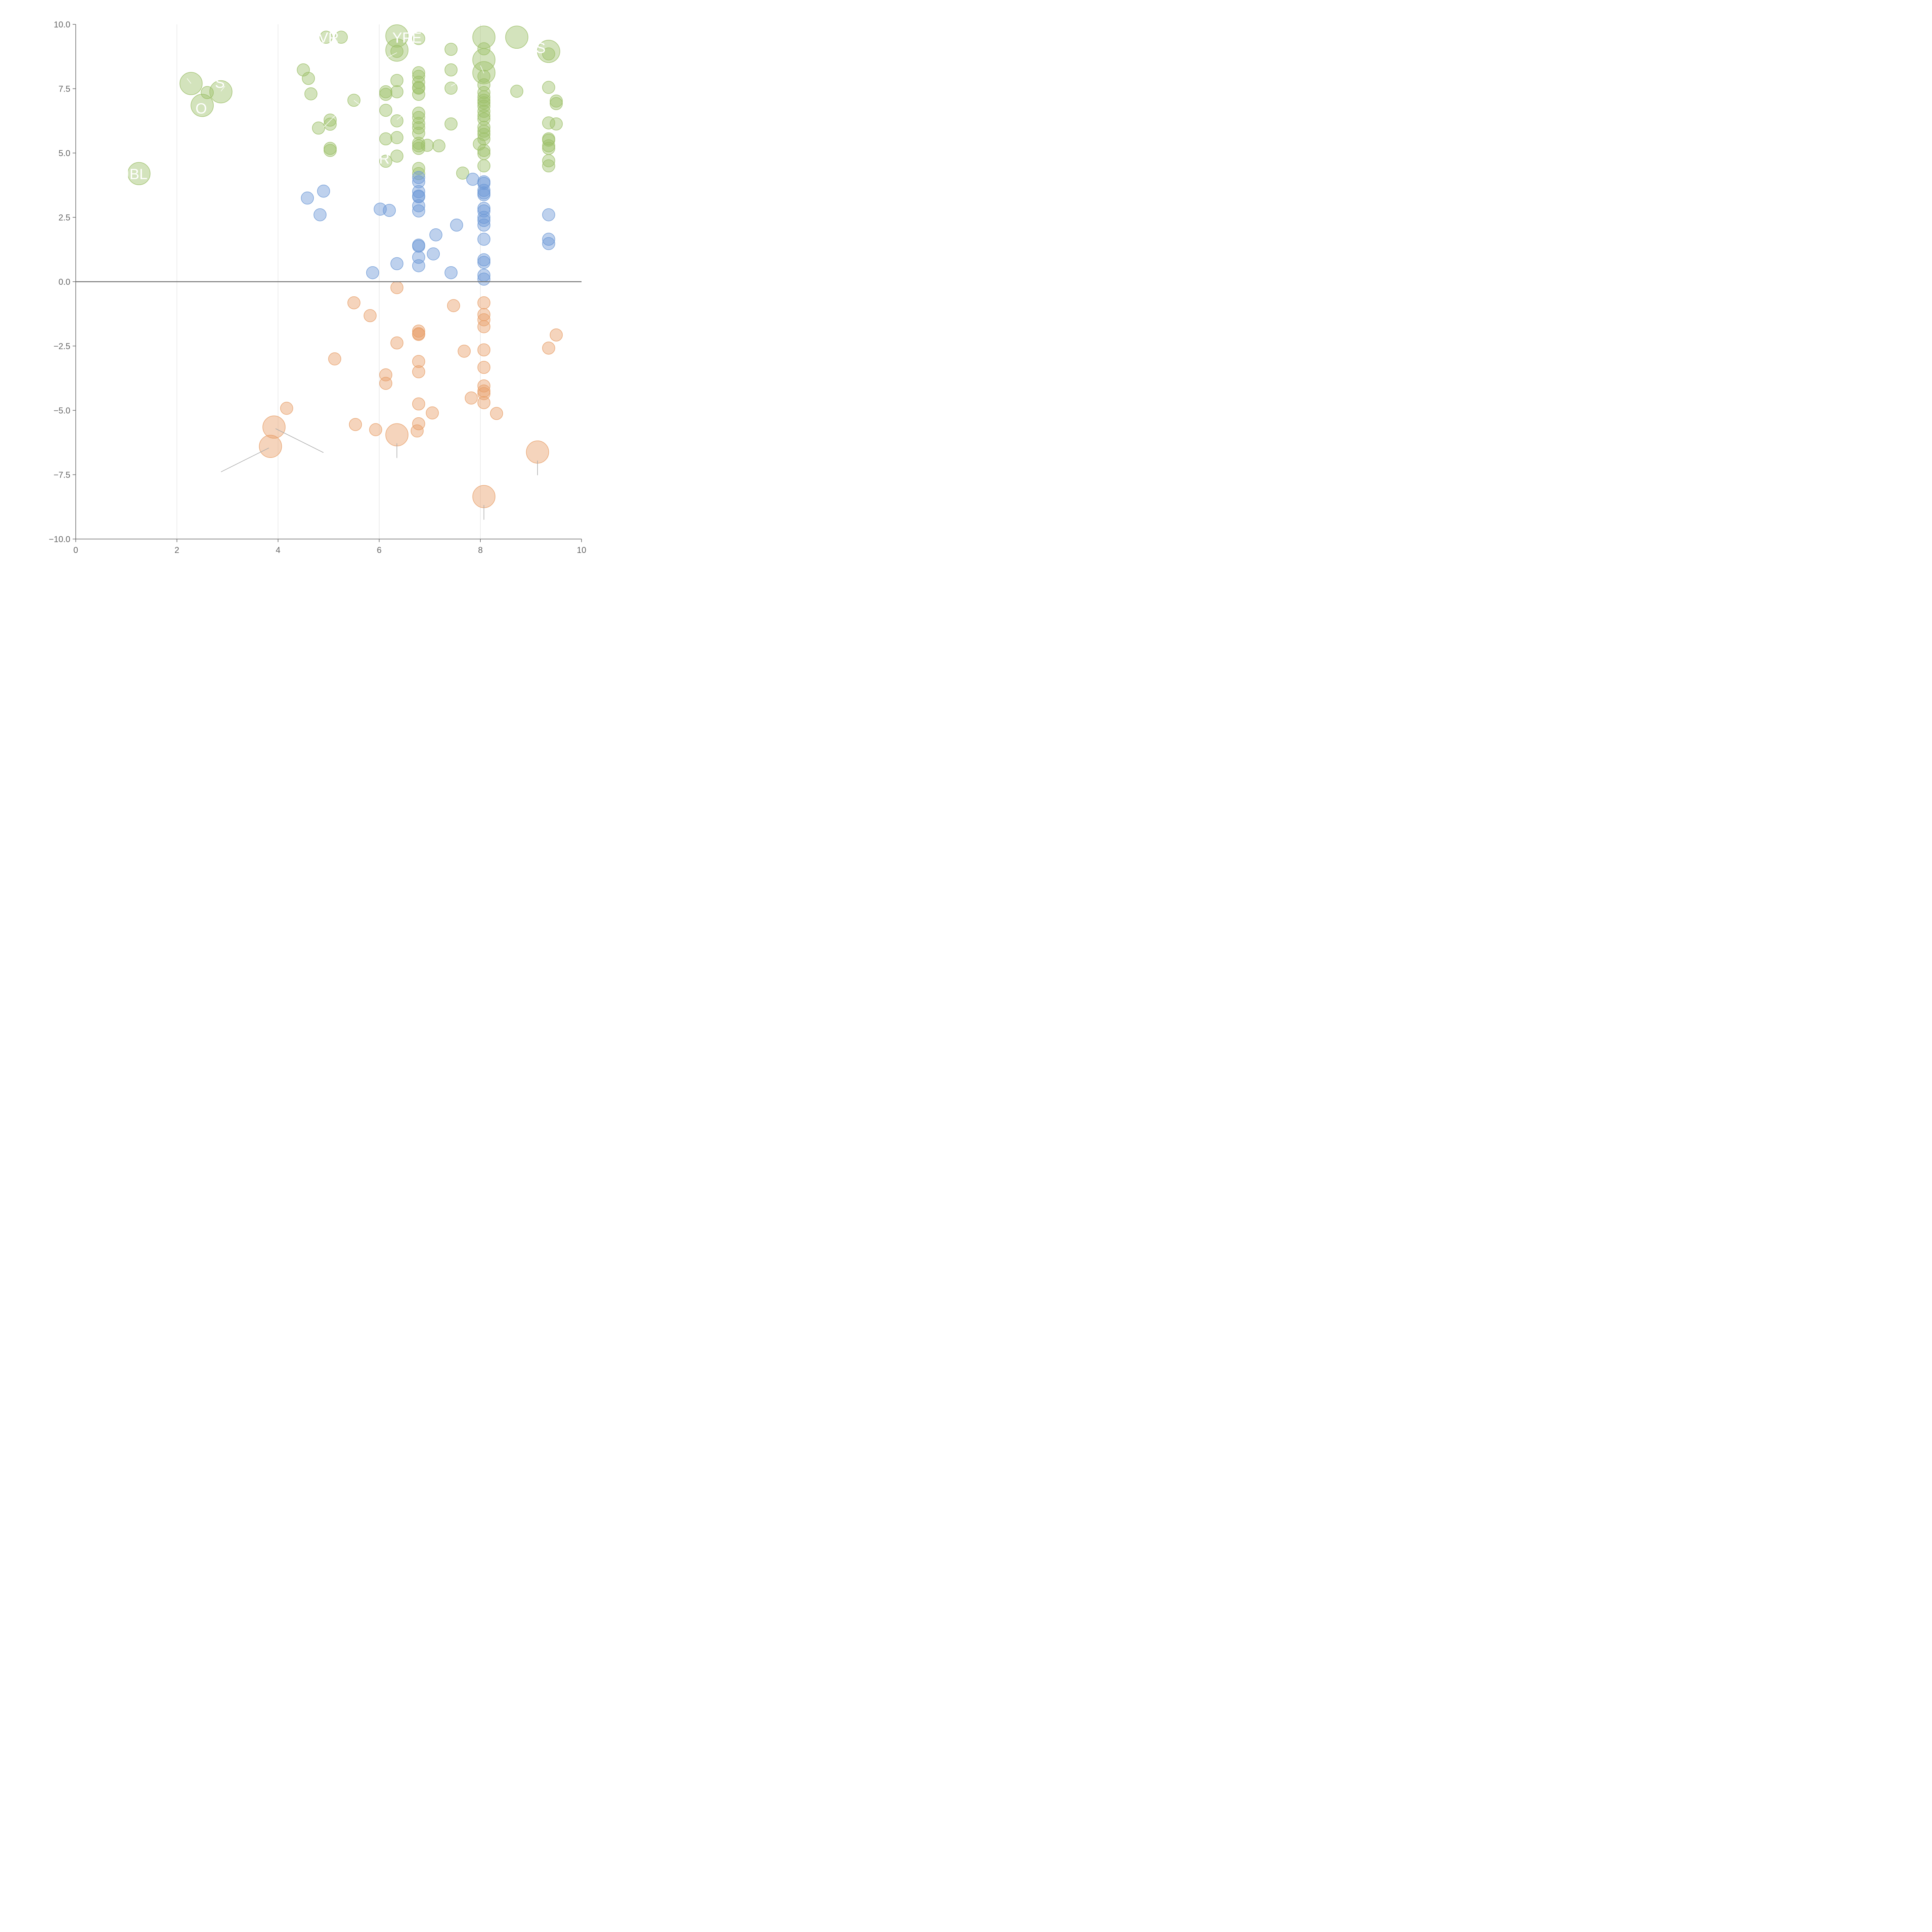  I want to click on y-tick-label: 5.0, so click(64, 153).